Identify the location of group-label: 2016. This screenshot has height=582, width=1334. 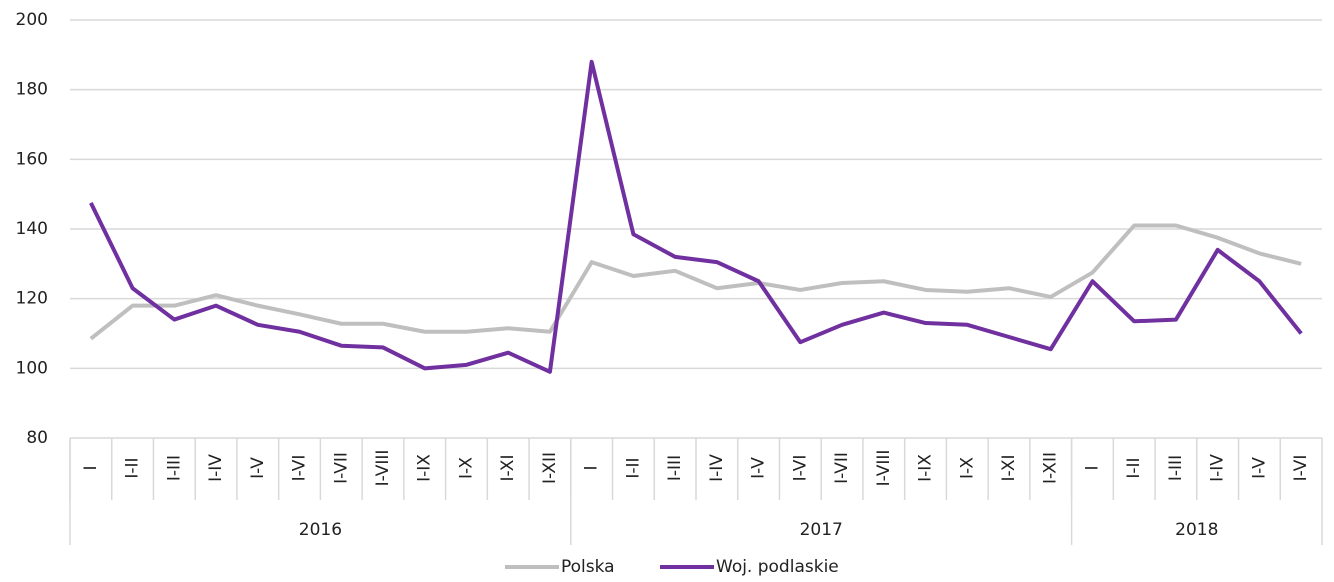
(320, 530).